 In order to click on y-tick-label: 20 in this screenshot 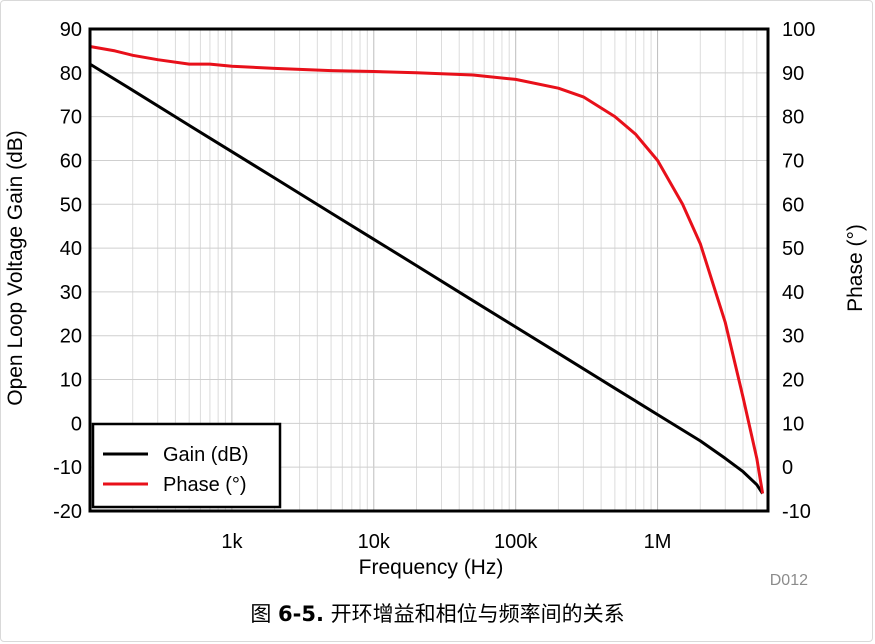, I will do `click(71, 337)`.